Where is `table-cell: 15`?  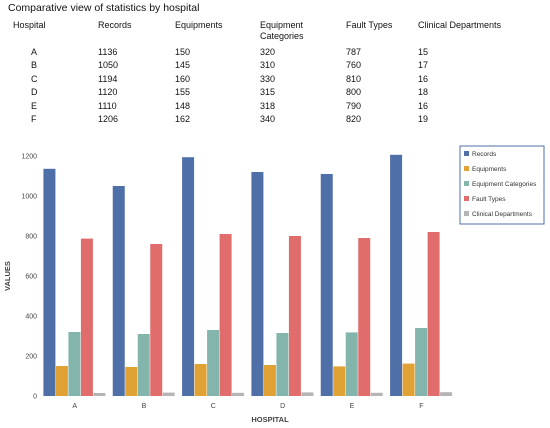 table-cell: 15 is located at coordinates (423, 52).